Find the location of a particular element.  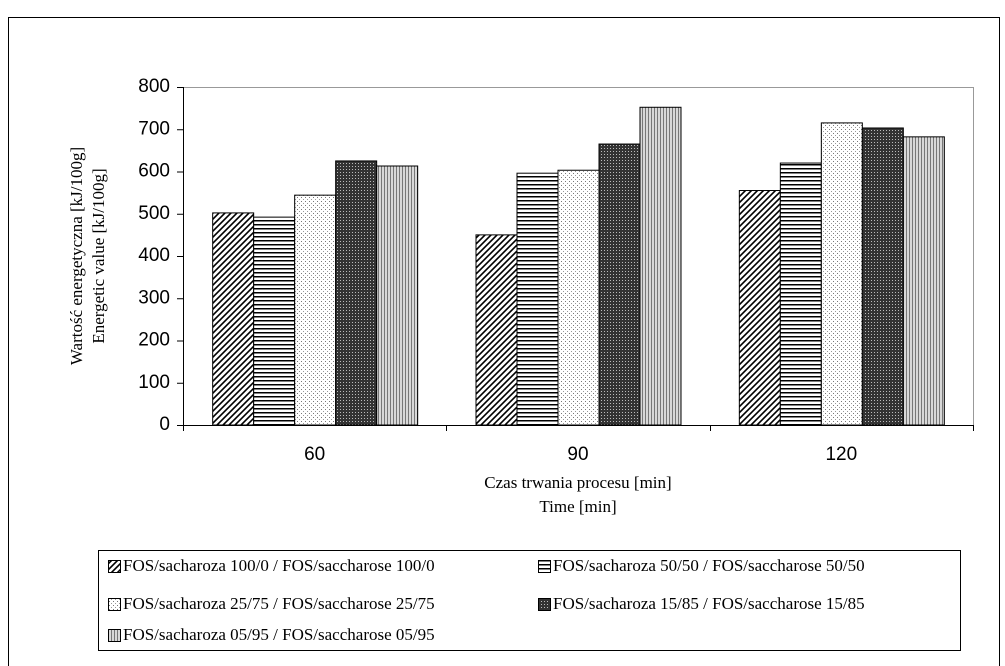

y-tick-label: 400 is located at coordinates (154, 255).